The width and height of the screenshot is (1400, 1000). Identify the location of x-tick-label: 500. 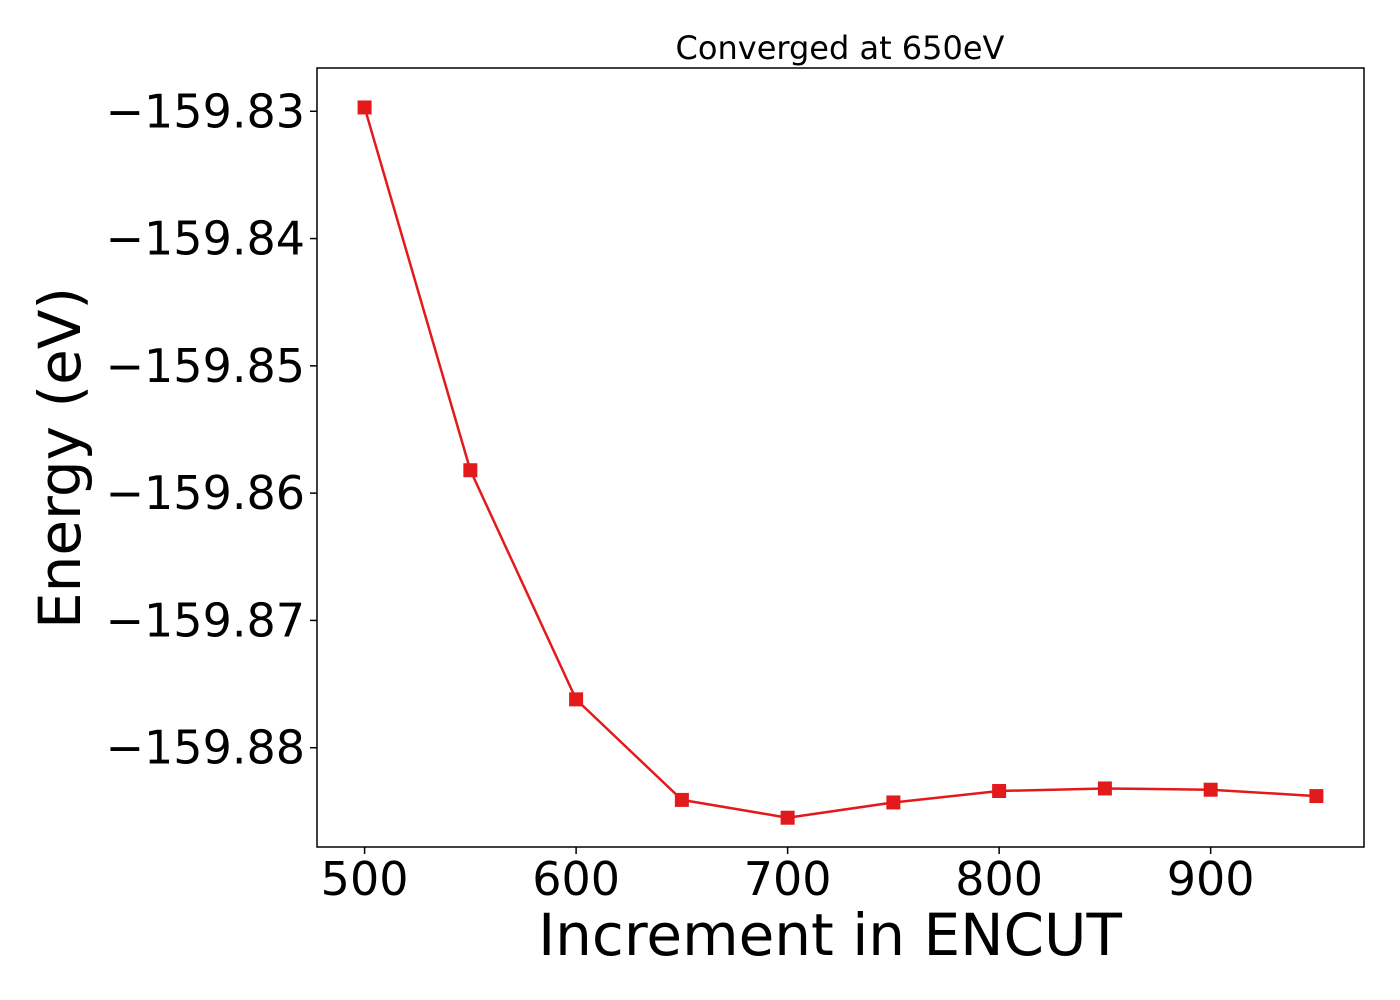
(365, 879).